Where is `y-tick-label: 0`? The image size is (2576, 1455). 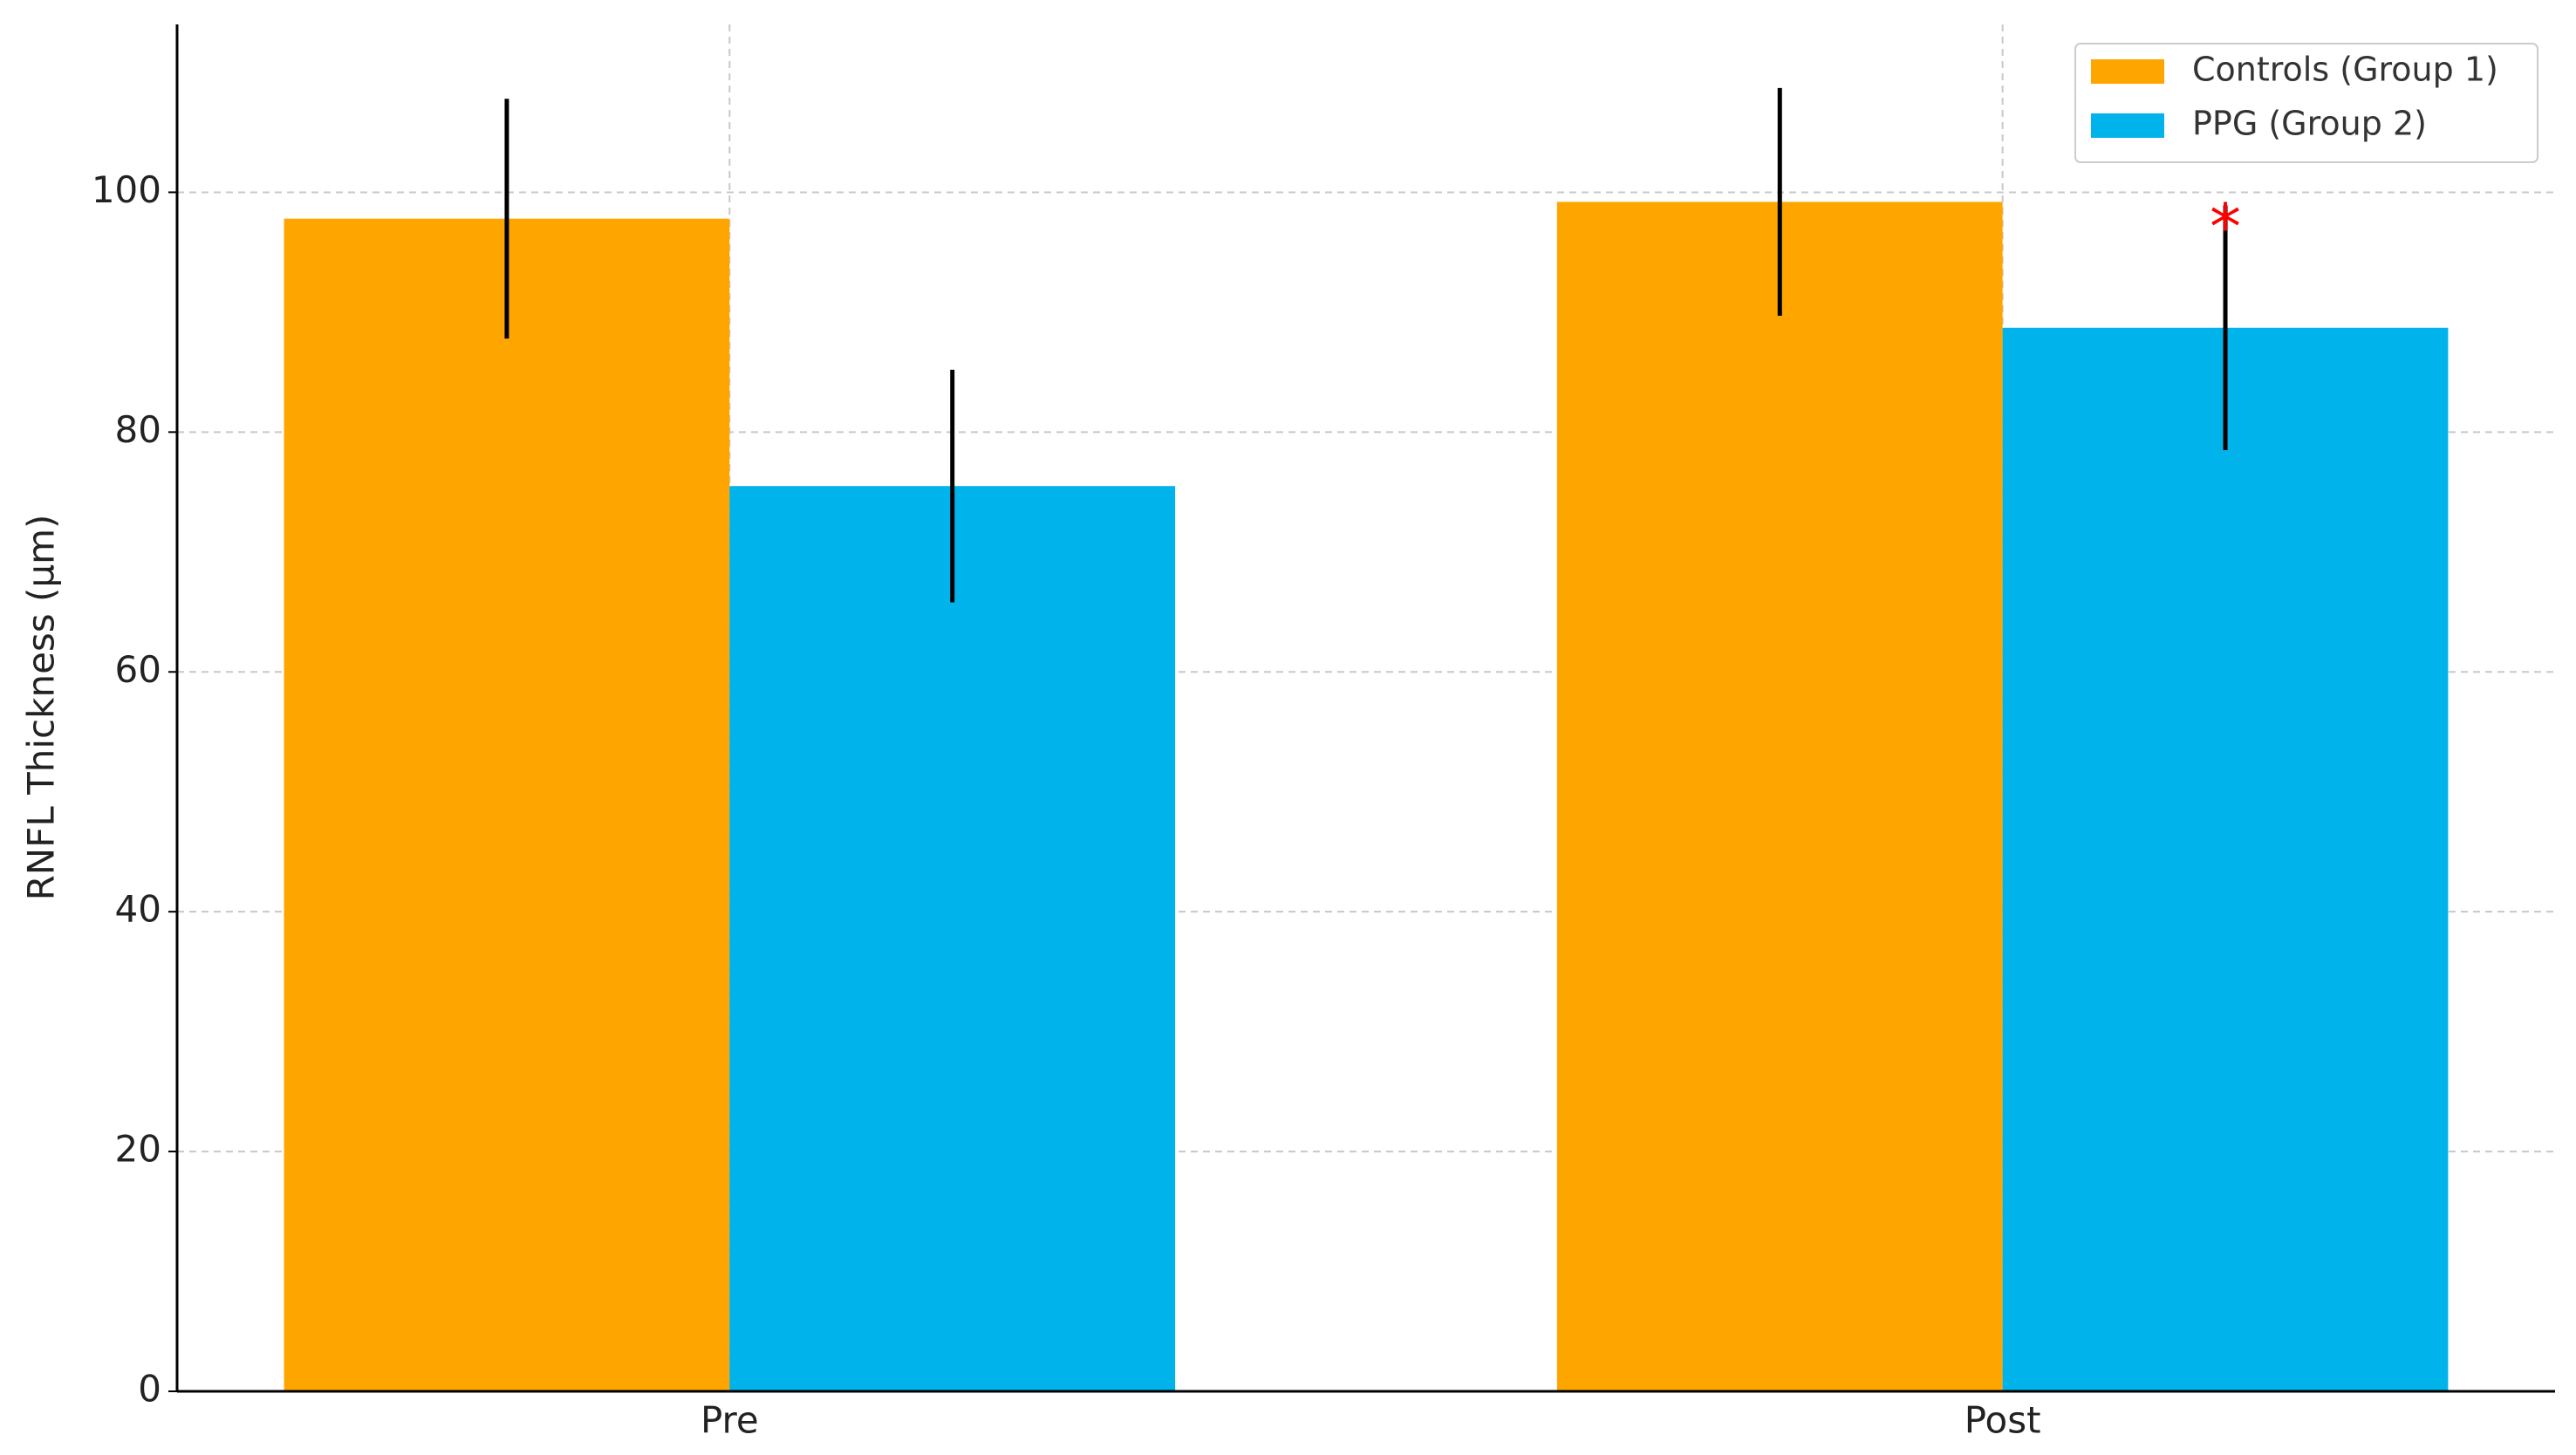 y-tick-label: 0 is located at coordinates (149, 1389).